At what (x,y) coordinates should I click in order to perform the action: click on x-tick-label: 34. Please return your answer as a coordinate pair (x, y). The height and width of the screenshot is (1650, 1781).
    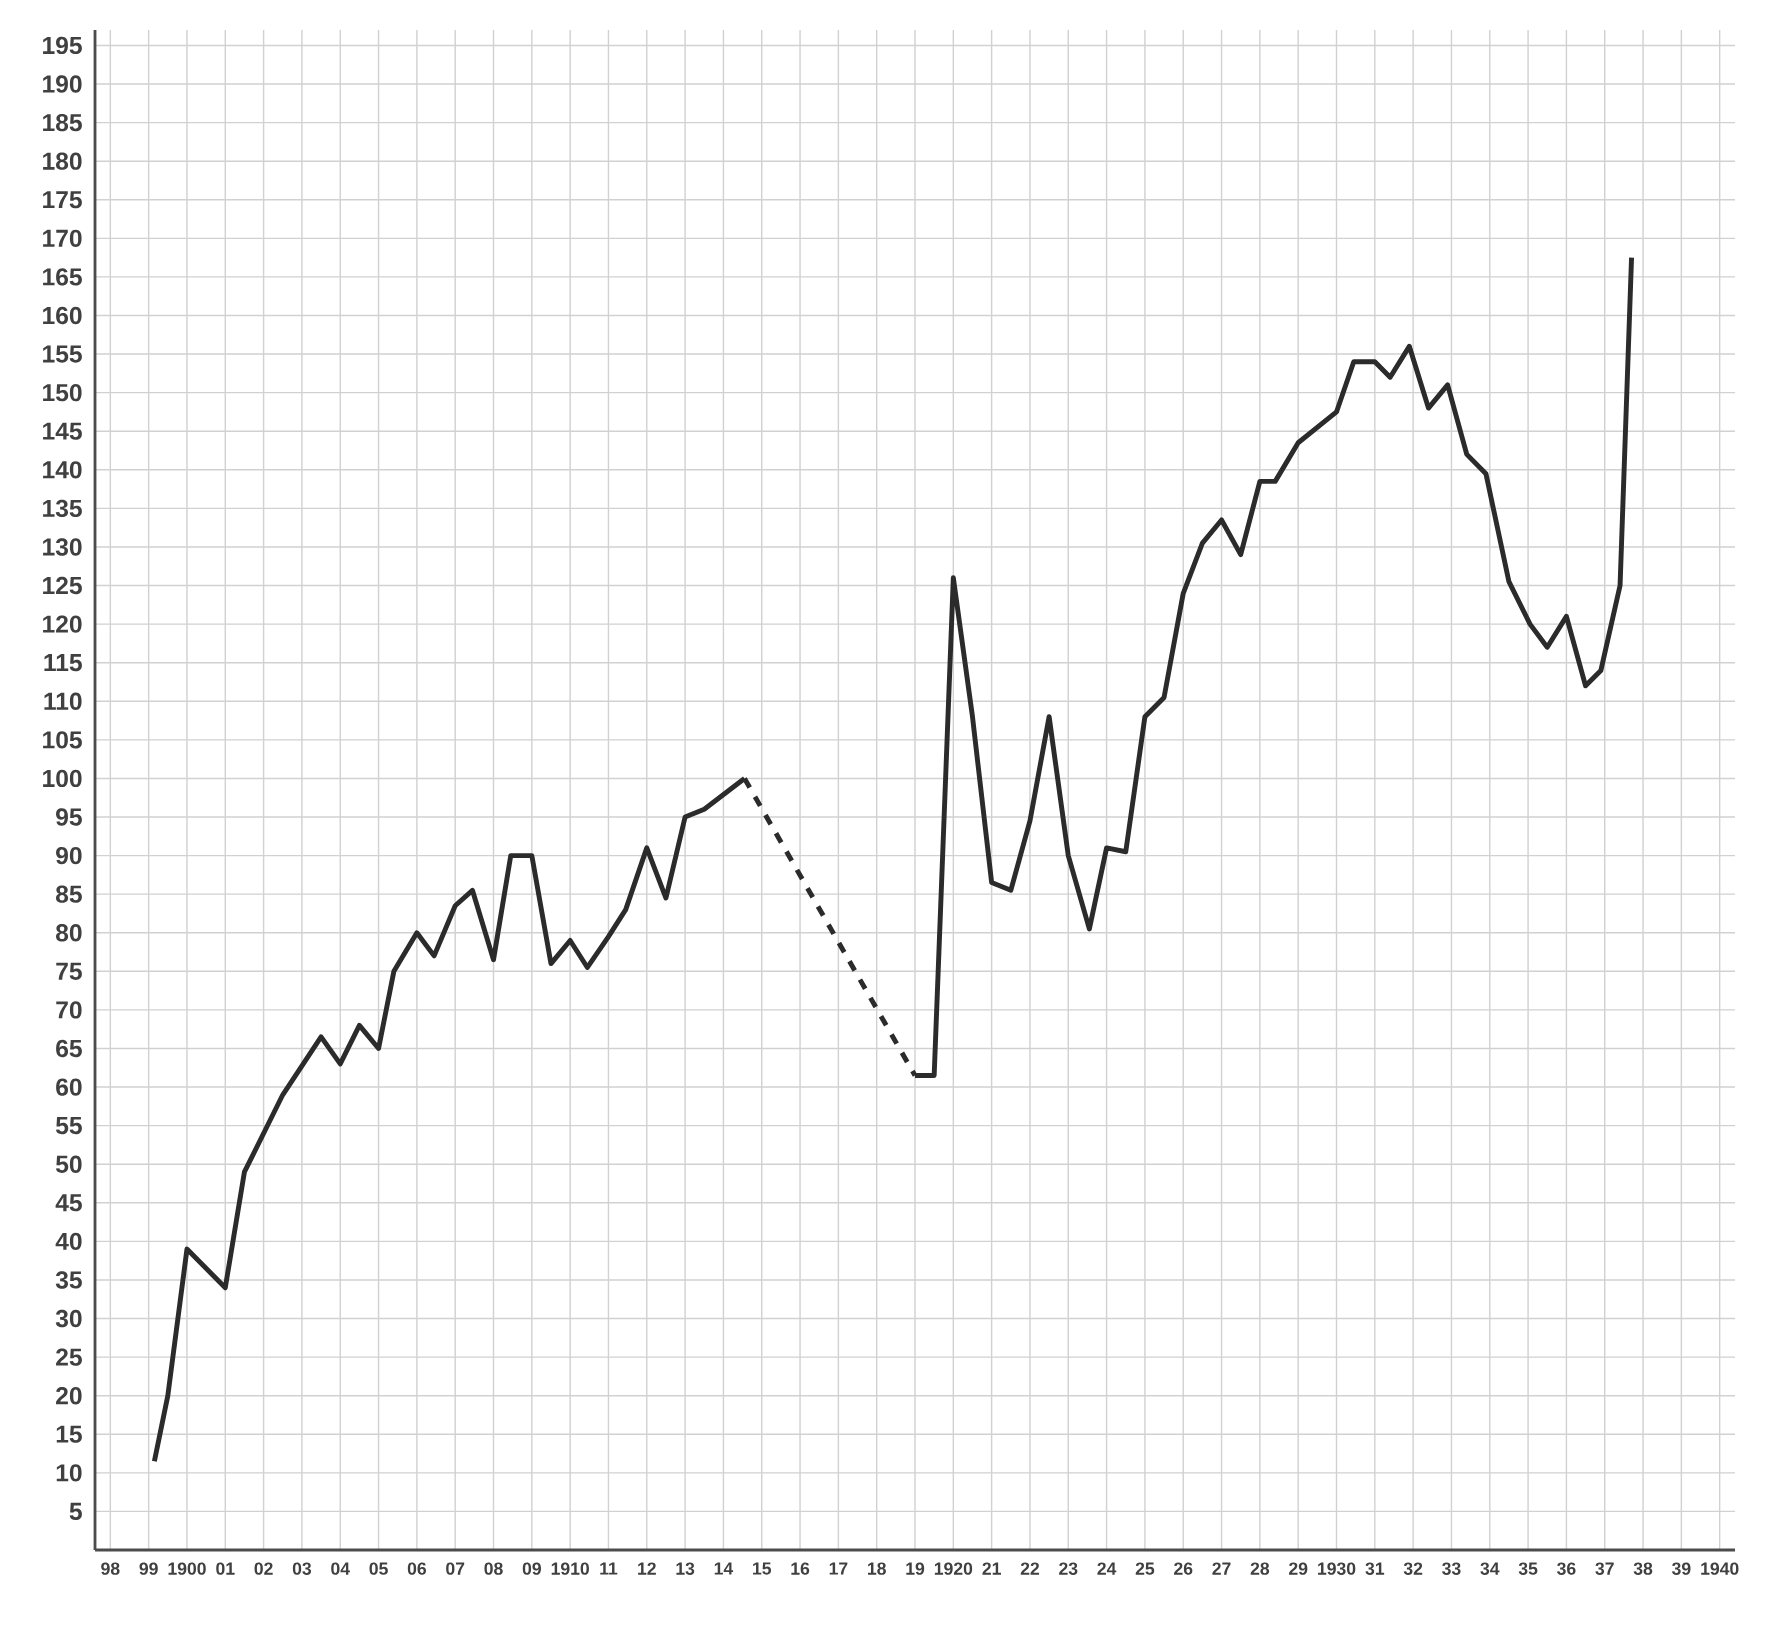
    Looking at the image, I should click on (1490, 1568).